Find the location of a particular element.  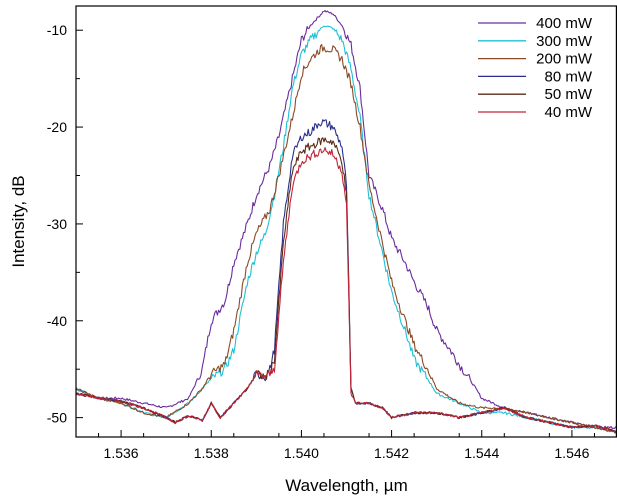

legend-label: 50 mW is located at coordinates (568, 94).